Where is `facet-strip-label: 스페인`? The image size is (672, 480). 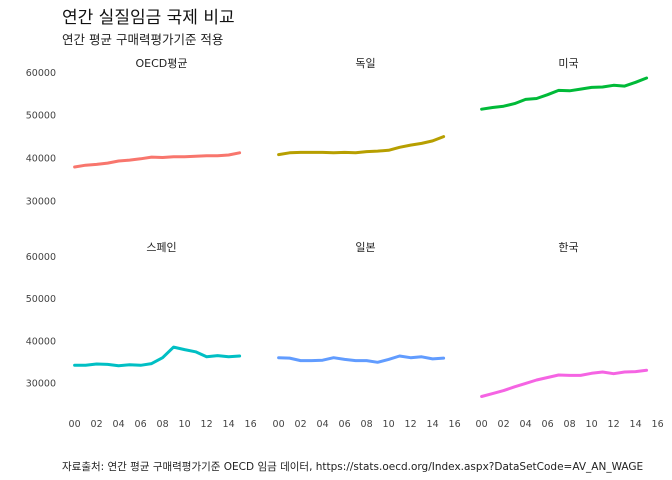
facet-strip-label: 스페인 is located at coordinates (161, 247).